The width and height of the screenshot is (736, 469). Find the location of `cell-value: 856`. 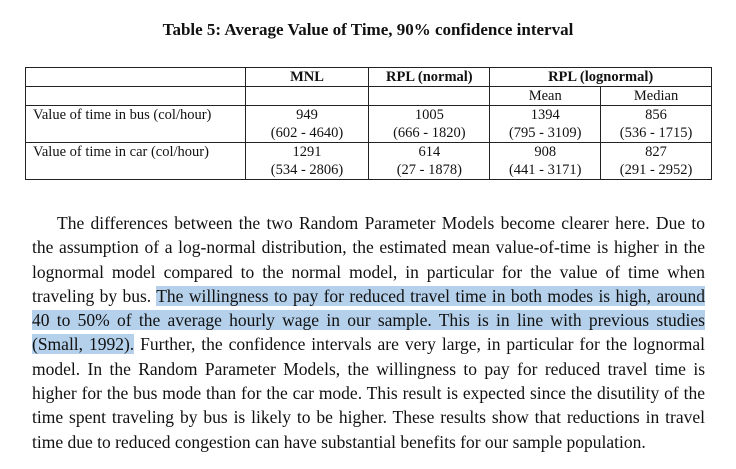

cell-value: 856 is located at coordinates (656, 115).